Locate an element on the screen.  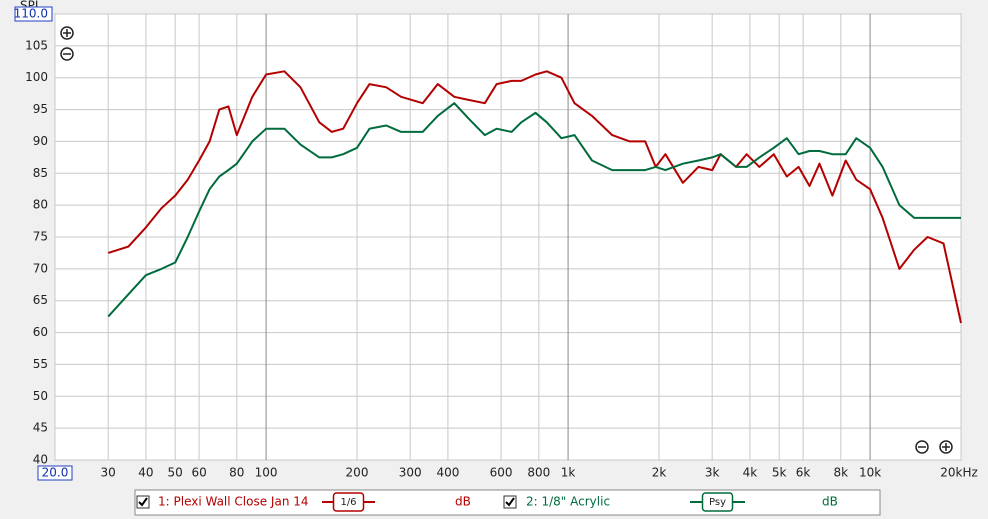
x-tick-label: 20.0 is located at coordinates (55, 473).